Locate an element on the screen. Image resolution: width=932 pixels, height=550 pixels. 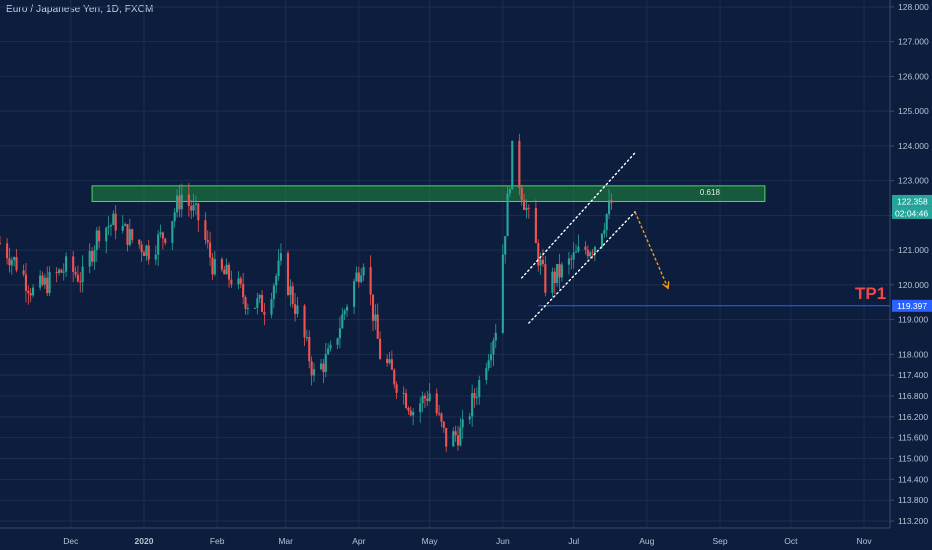
channel-upper-line is located at coordinates (578, 215).